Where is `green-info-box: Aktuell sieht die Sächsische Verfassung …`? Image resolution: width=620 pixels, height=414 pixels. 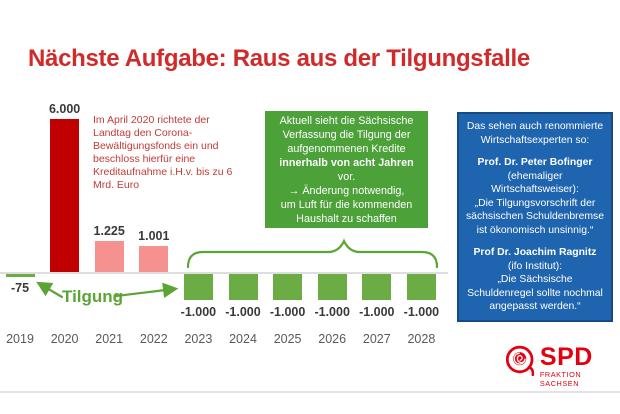 green-info-box: Aktuell sieht die Sächsische Verfassung … is located at coordinates (346, 169).